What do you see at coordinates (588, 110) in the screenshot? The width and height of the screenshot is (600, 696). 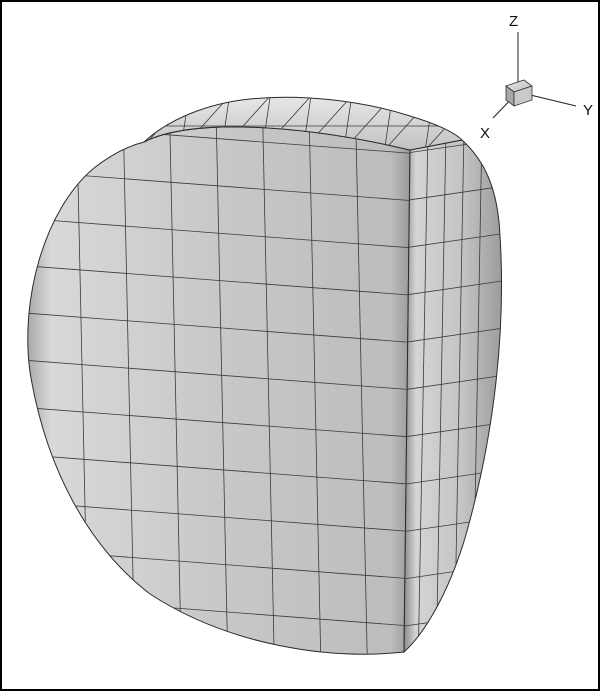 I see `y-axis-label: Y` at bounding box center [588, 110].